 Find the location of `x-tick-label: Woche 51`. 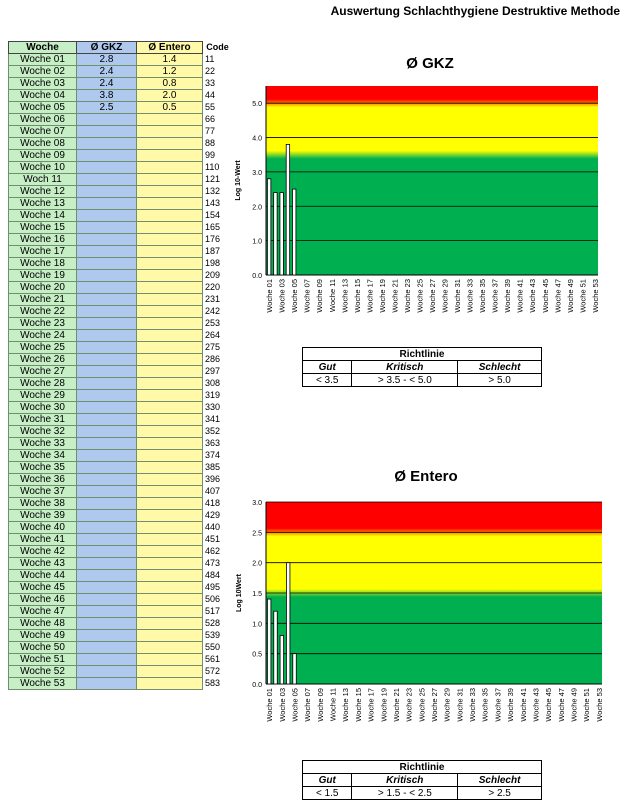

x-tick-label: Woche 51 is located at coordinates (582, 296).